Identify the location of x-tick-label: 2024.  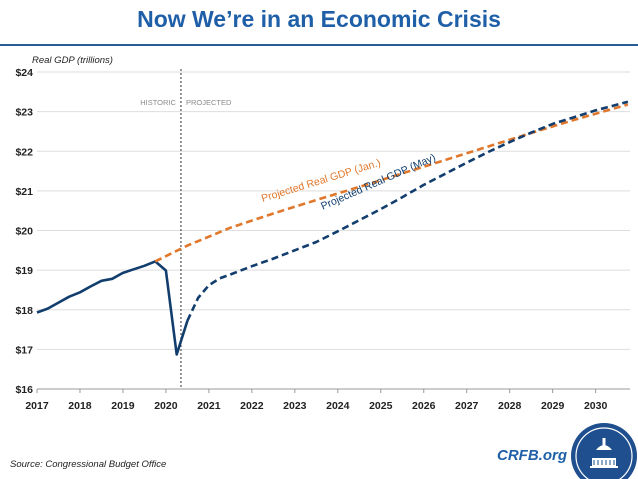
(338, 406).